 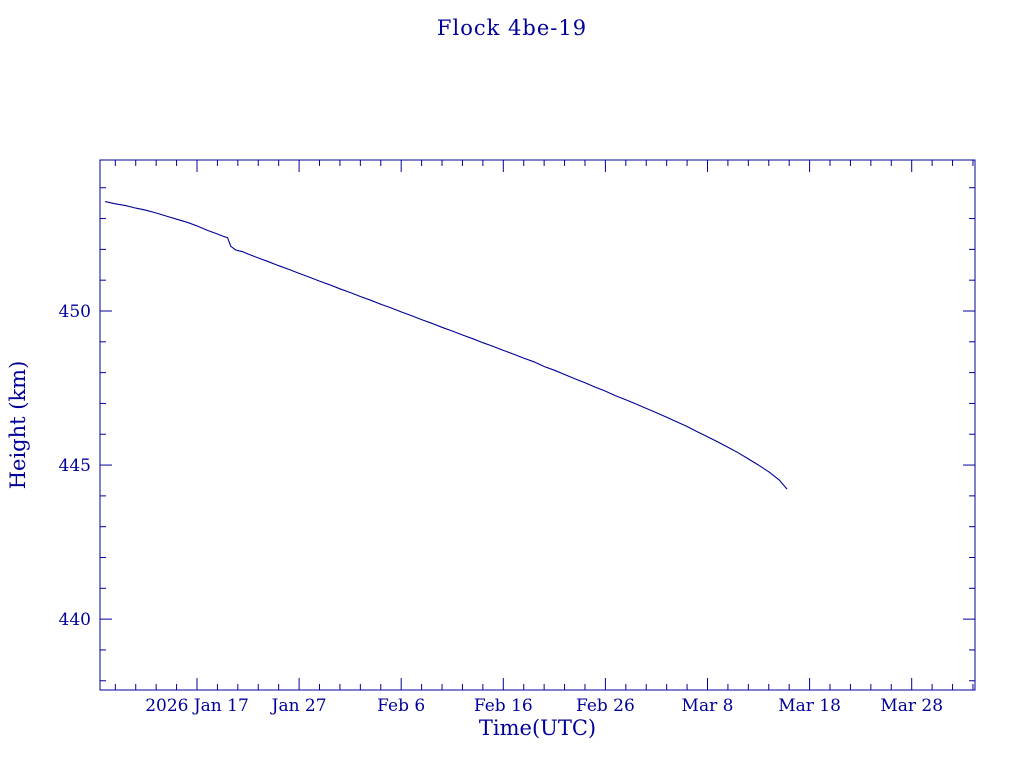 What do you see at coordinates (75, 466) in the screenshot?
I see `y-tick-label: 445` at bounding box center [75, 466].